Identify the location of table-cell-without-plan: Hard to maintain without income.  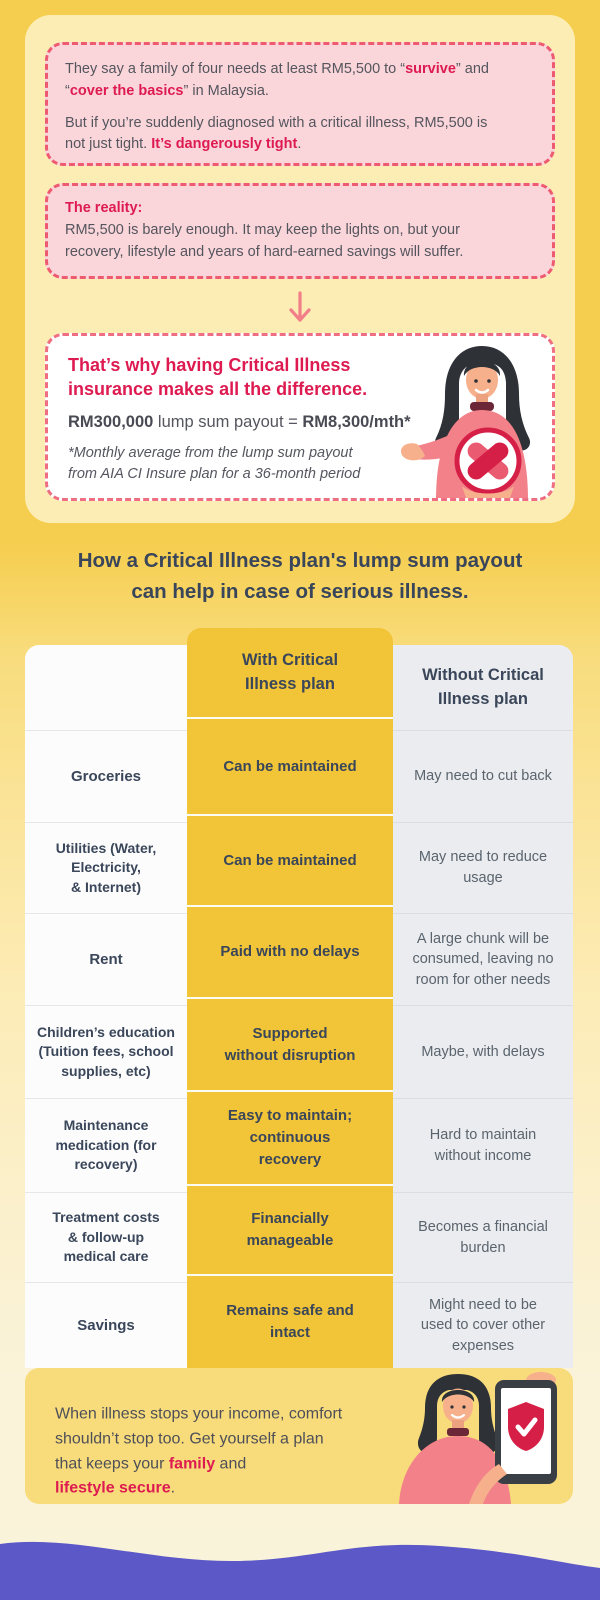
(483, 1145).